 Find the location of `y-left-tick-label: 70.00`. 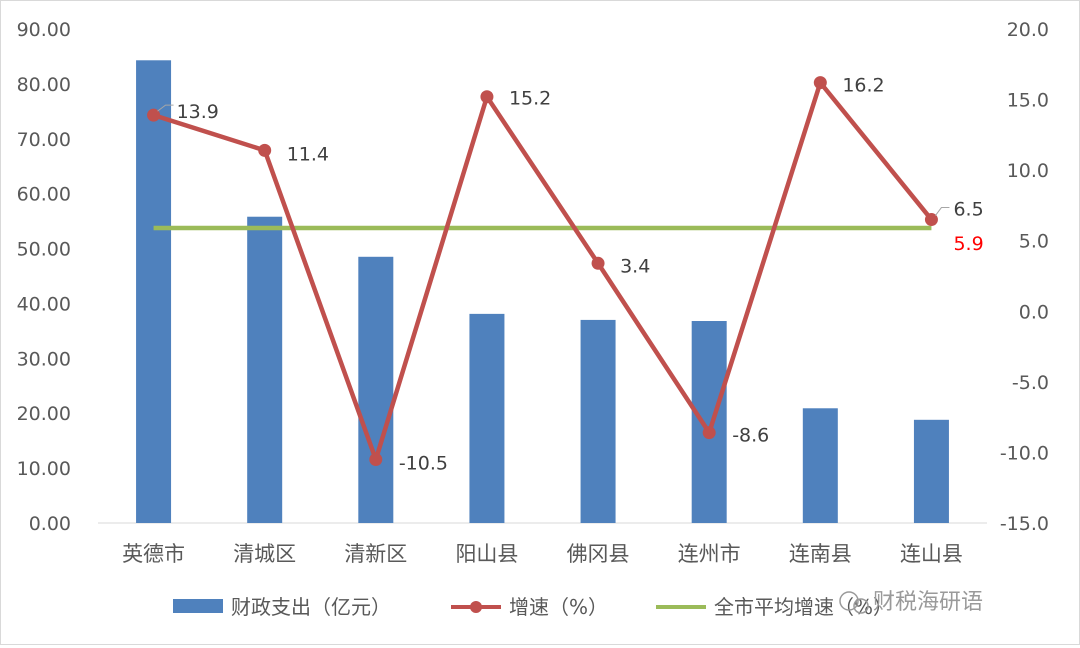

y-left-tick-label: 70.00 is located at coordinates (44, 140).